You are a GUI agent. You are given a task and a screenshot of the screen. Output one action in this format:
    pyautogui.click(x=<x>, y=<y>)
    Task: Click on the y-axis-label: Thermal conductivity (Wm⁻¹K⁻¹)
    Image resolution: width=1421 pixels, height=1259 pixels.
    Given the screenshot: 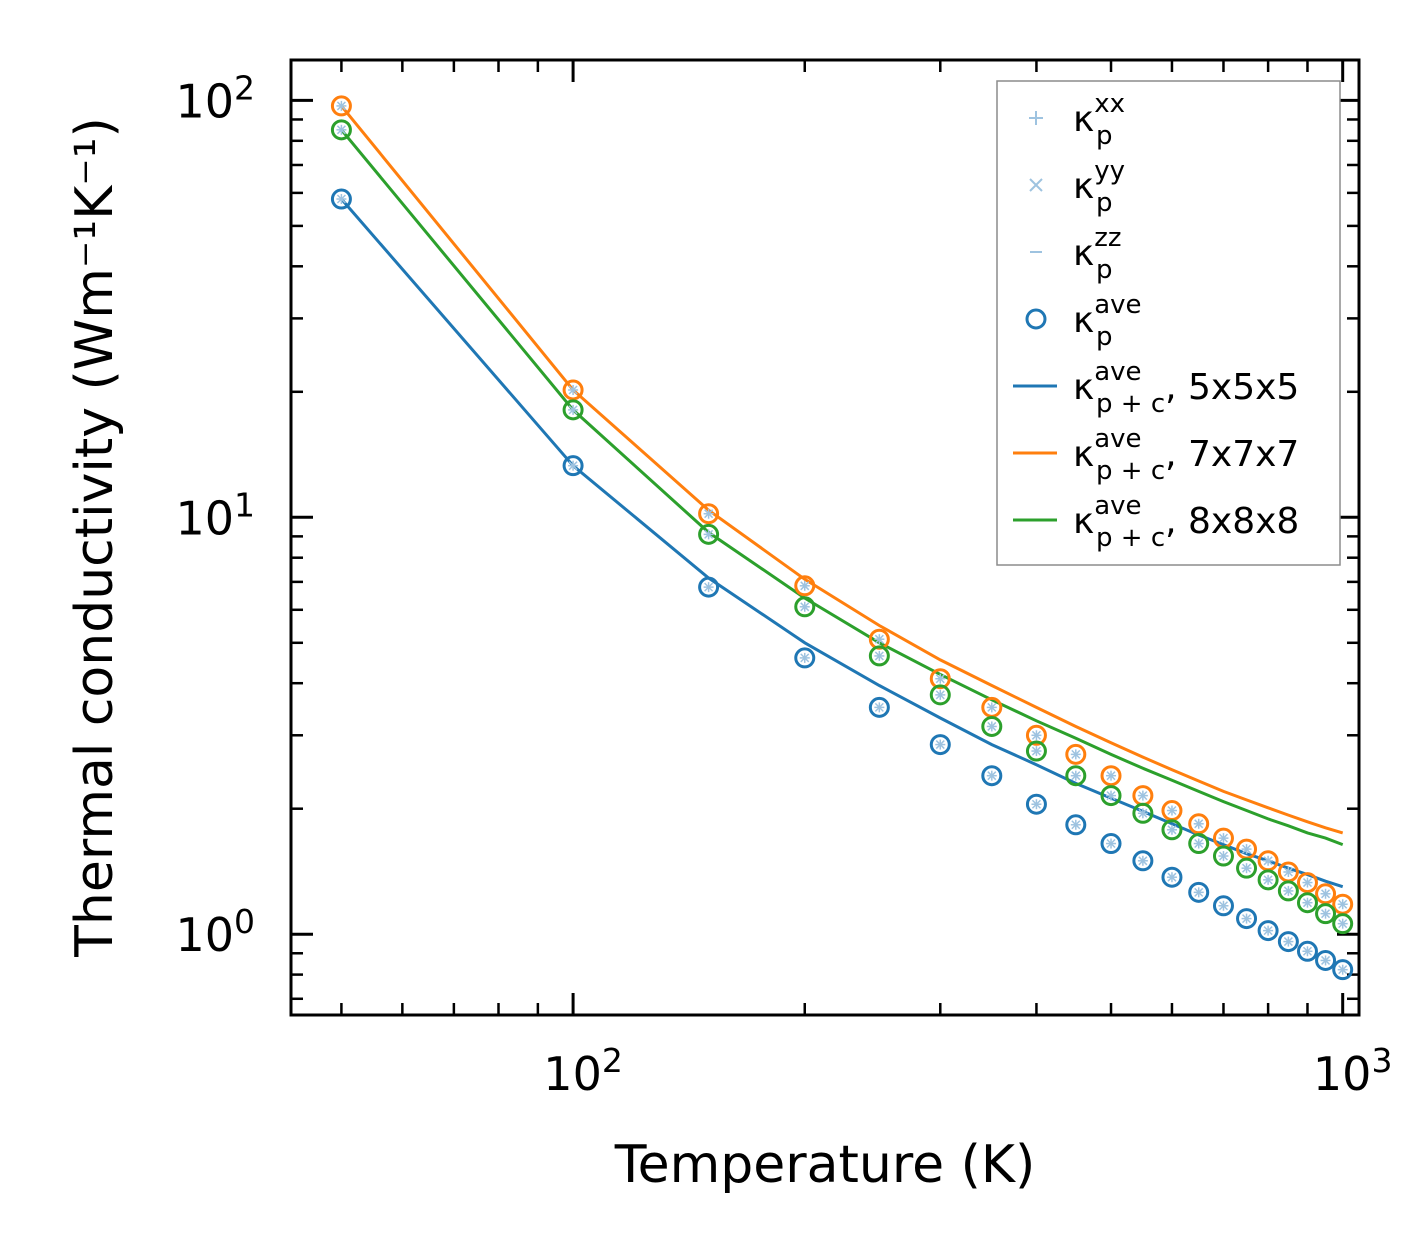 What is the action you would take?
    pyautogui.click(x=95, y=537)
    